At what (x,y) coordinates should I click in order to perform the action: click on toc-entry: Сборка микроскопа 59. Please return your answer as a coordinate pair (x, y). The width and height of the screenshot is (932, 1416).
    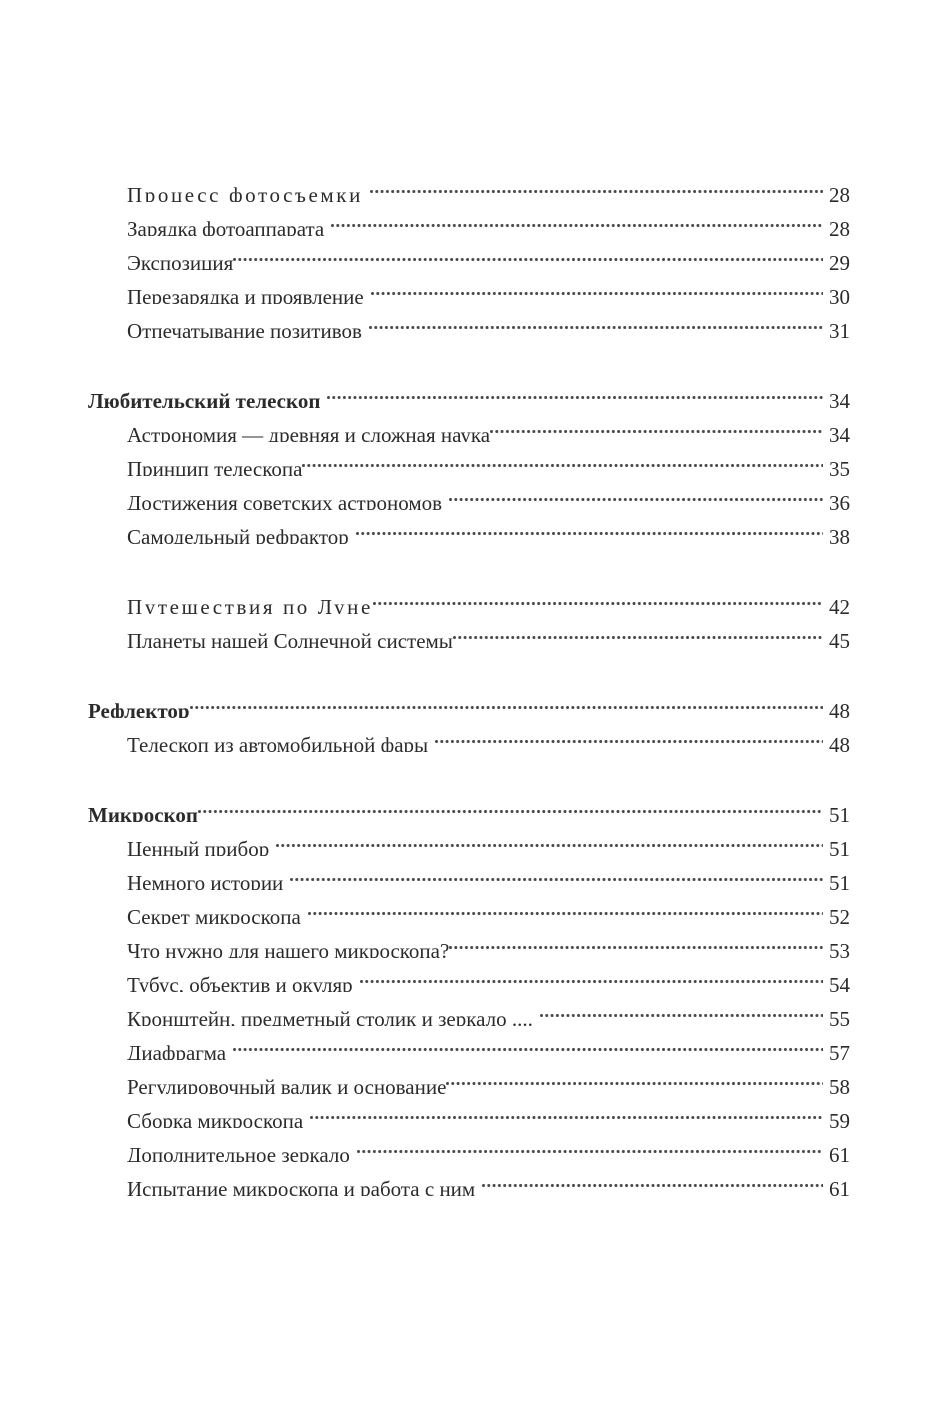
    Looking at the image, I should click on (488, 1111).